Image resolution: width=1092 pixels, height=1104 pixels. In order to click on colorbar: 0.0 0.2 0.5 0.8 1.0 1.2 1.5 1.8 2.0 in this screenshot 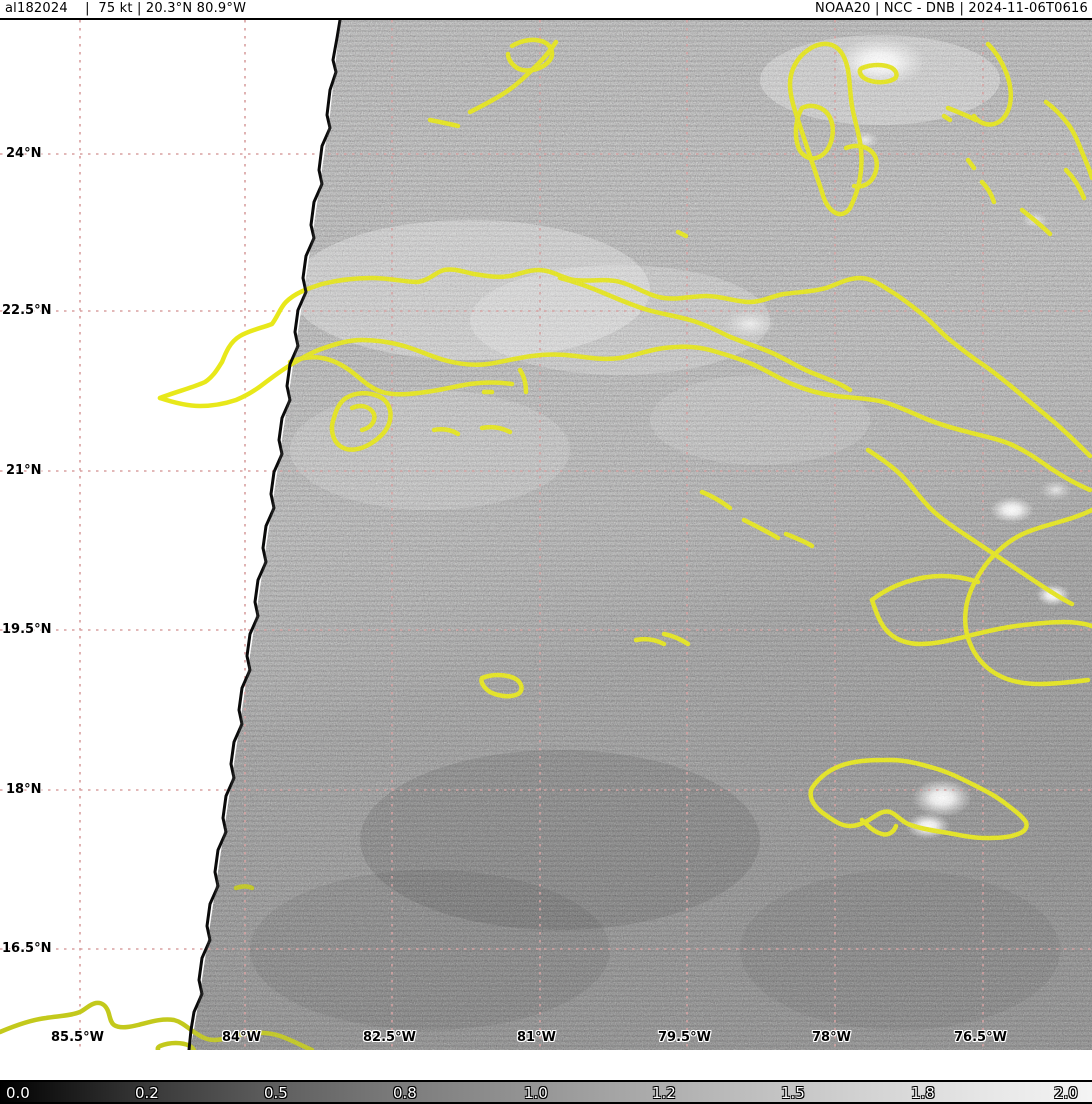, I will do `click(546, 1092)`.